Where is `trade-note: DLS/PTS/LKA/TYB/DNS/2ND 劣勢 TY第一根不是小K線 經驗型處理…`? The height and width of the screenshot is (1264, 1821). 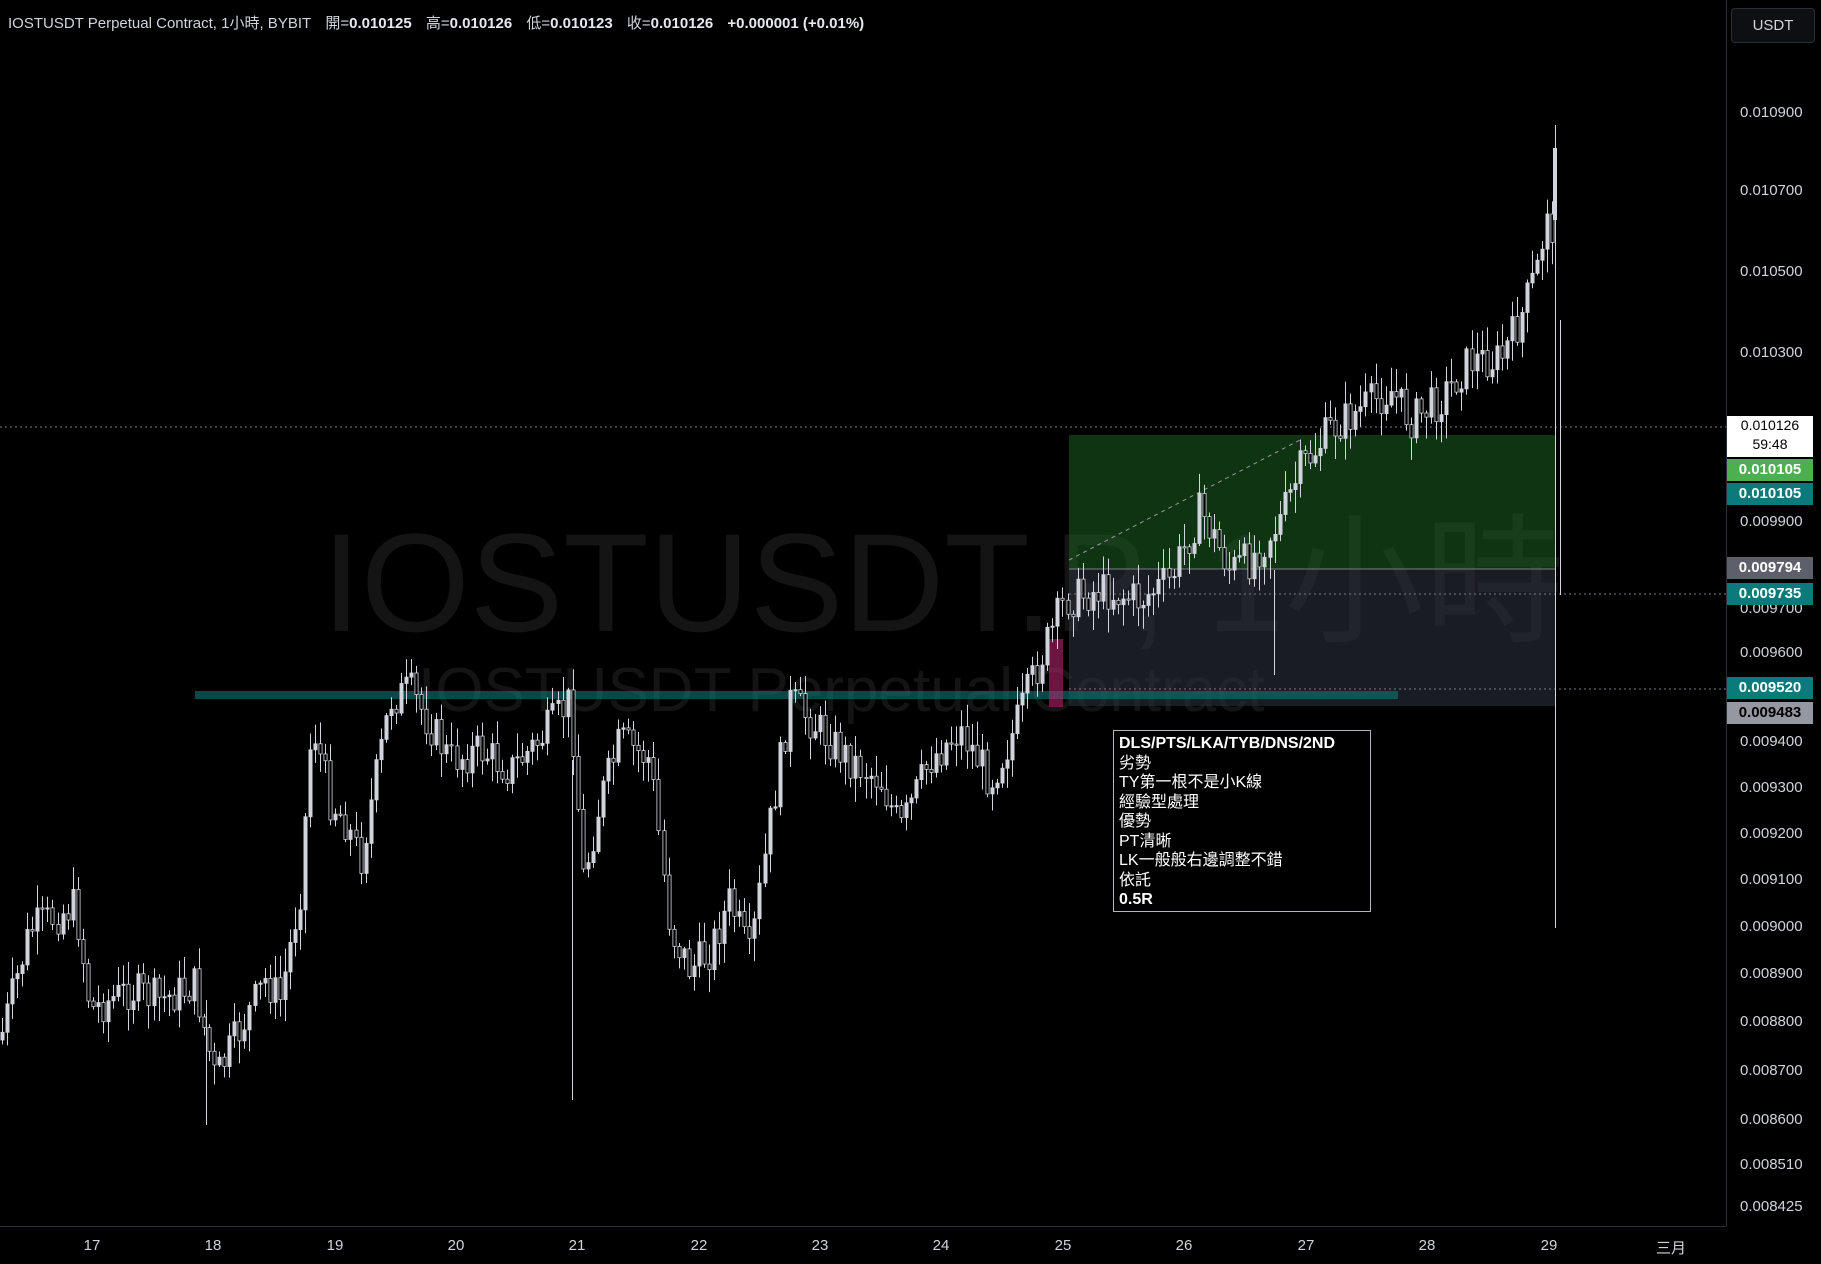 trade-note: DLS/PTS/LKA/TYB/DNS/2ND 劣勢 TY第一根不是小K線 經驗型處理… is located at coordinates (1242, 821).